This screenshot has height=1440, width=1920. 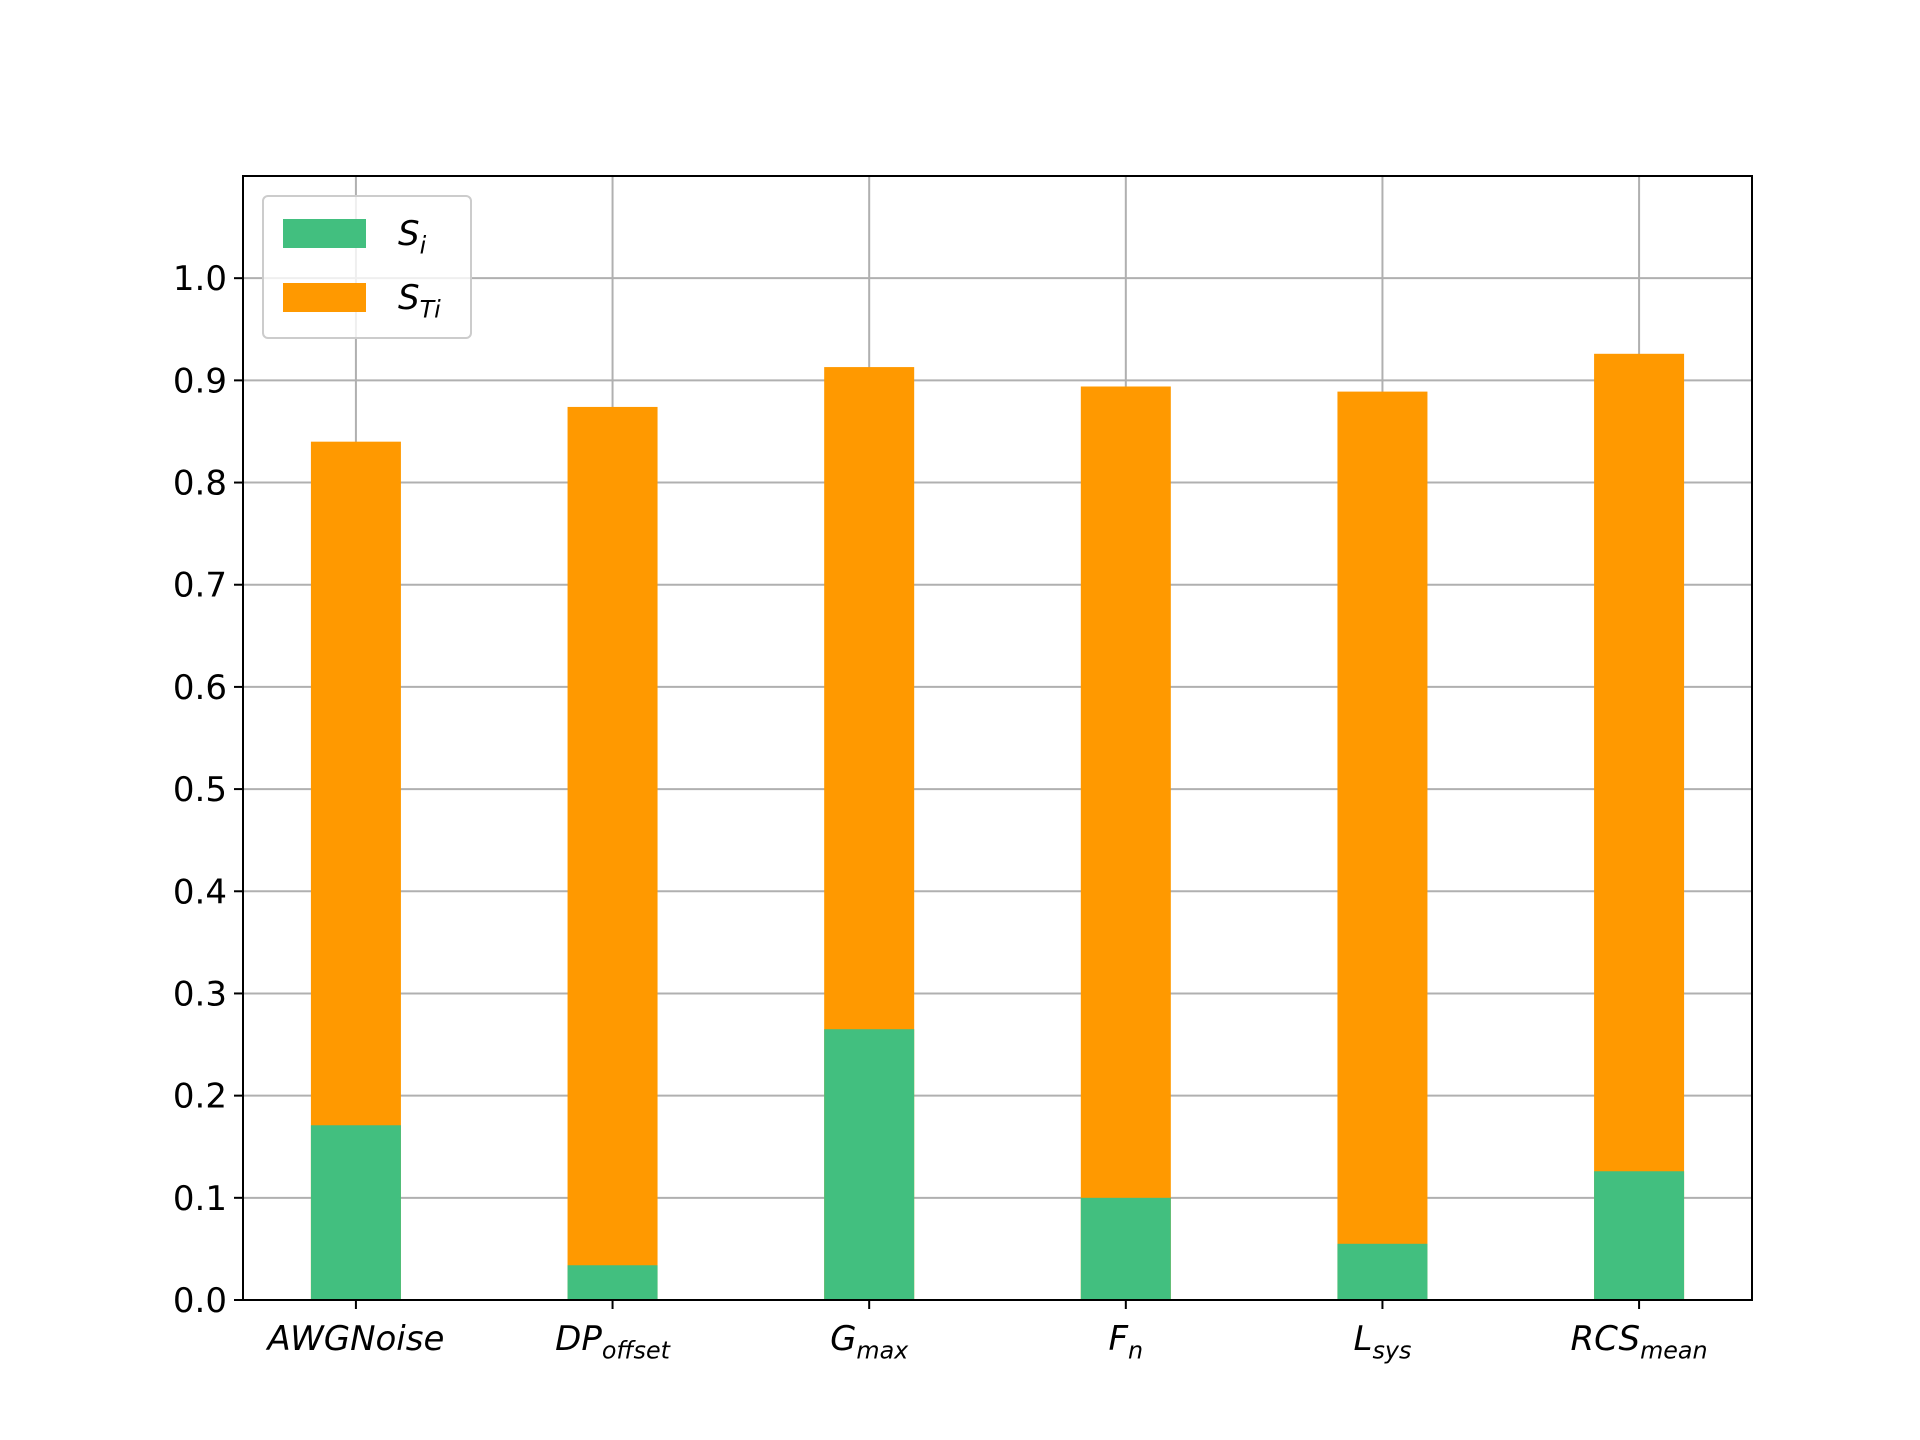 I want to click on x-tick-label: DPoffset, so click(x=613, y=1342).